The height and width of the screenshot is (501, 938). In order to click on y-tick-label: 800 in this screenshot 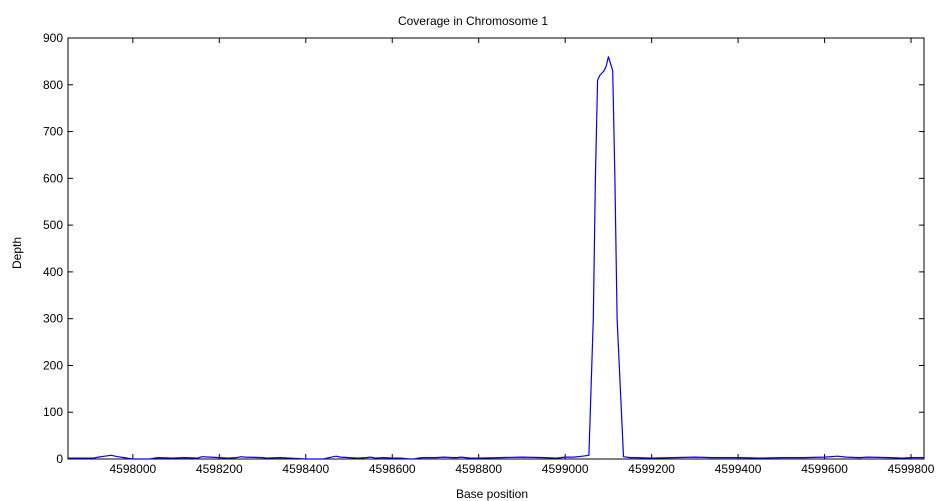, I will do `click(53, 85)`.